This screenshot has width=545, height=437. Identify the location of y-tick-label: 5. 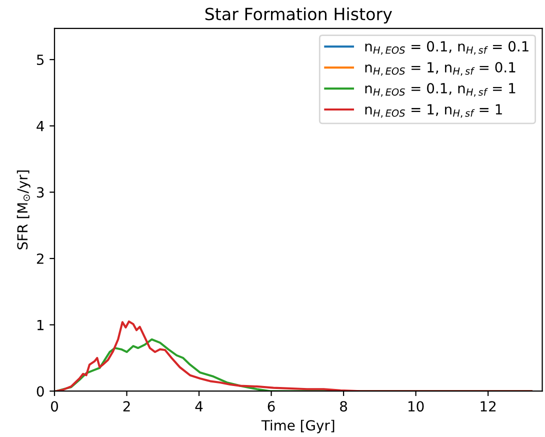
(40, 60).